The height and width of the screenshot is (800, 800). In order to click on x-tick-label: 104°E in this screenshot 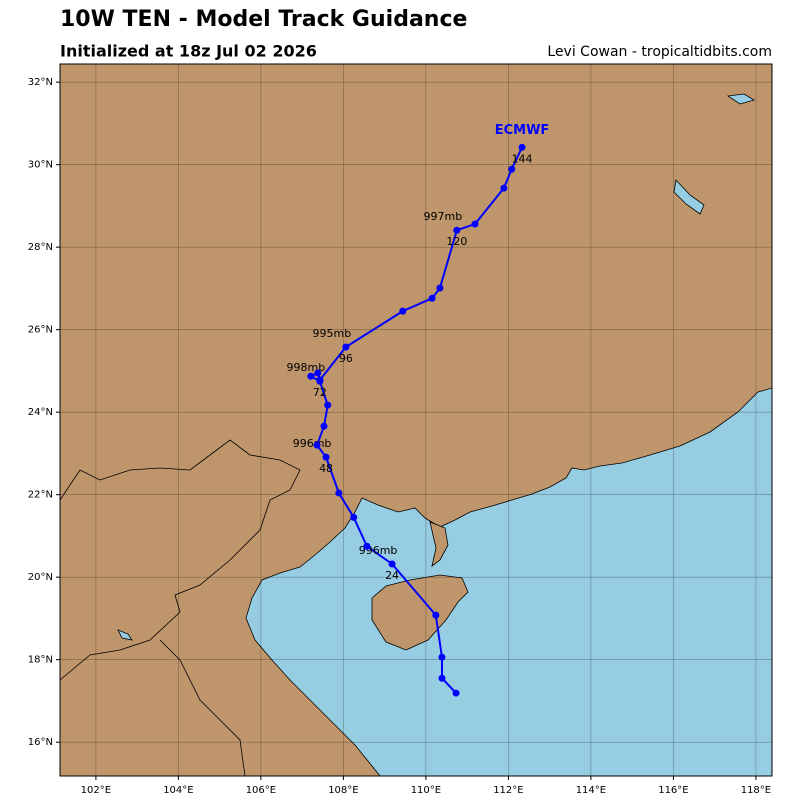, I will do `click(178, 790)`.